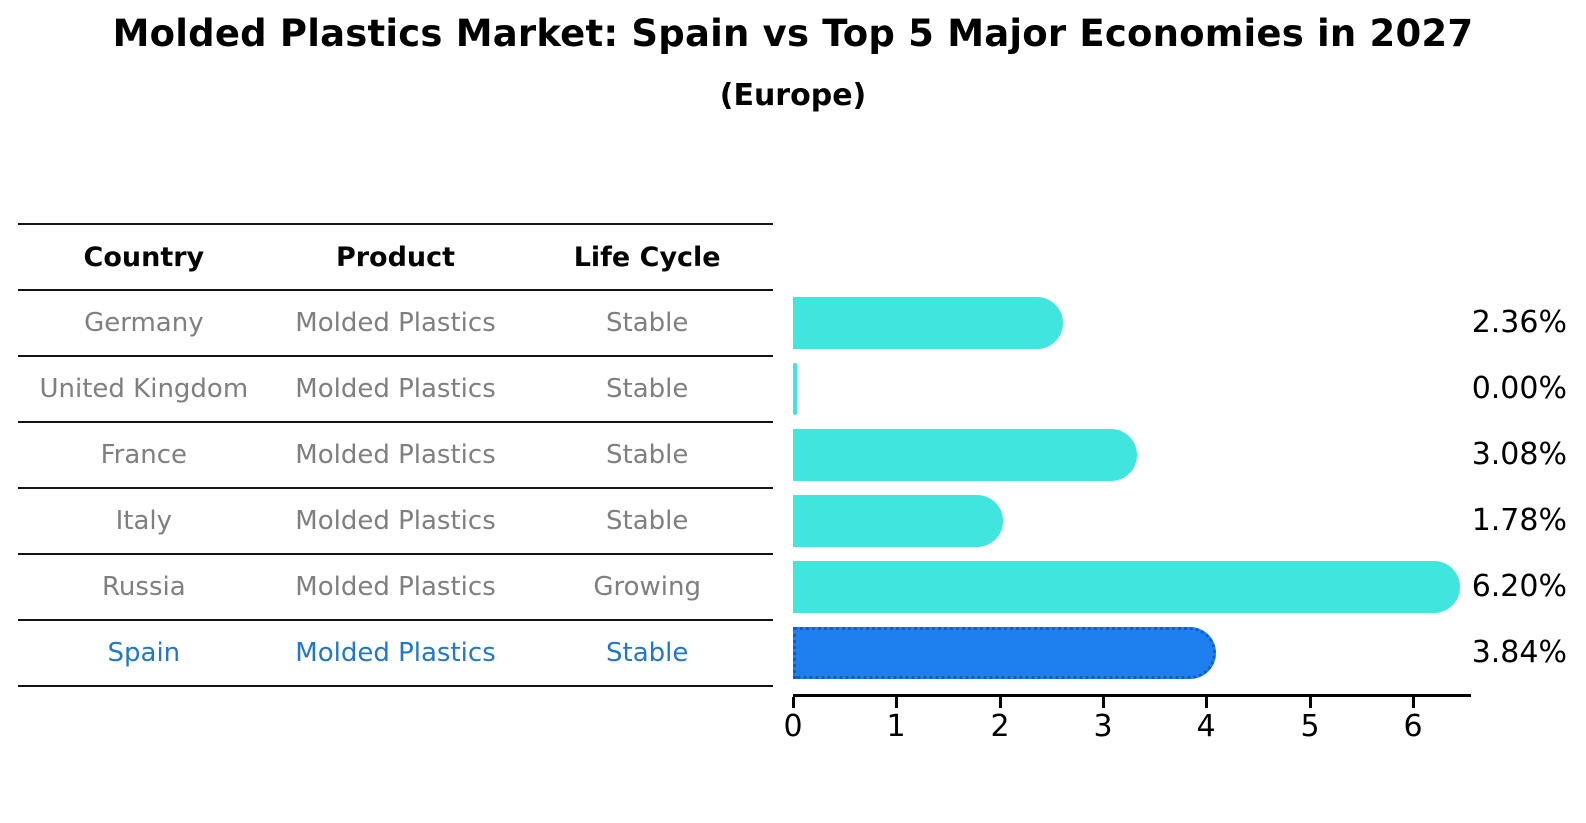  What do you see at coordinates (144, 257) in the screenshot?
I see `header-country: Country` at bounding box center [144, 257].